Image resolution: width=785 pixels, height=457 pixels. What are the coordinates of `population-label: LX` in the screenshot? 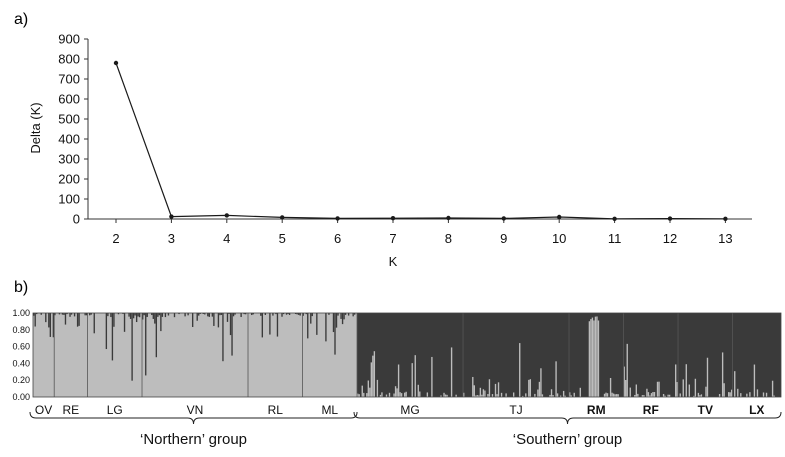 It's located at (756, 410).